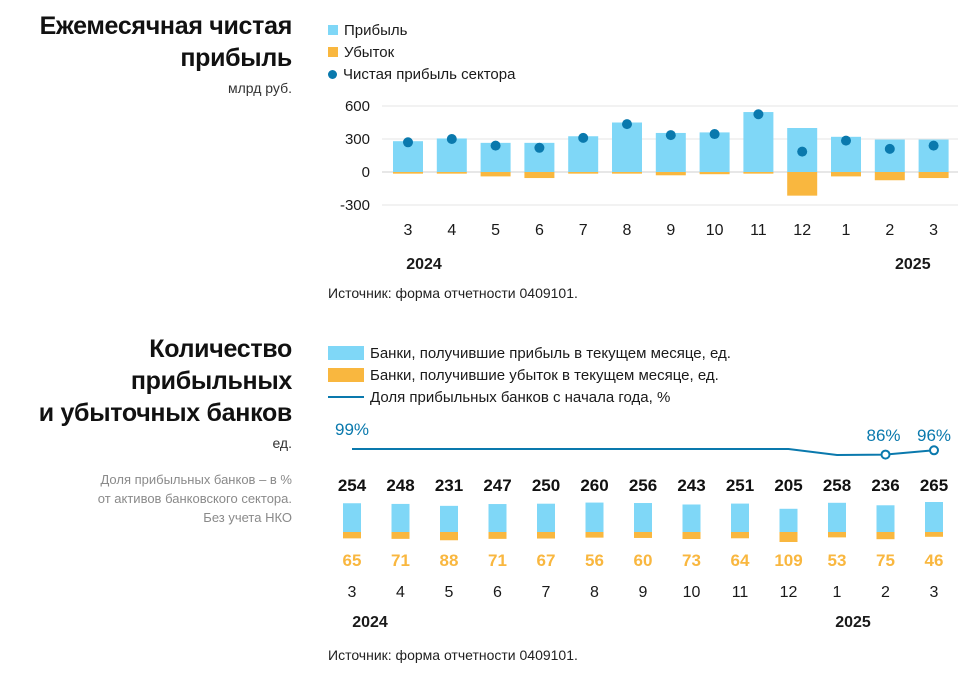 The width and height of the screenshot is (971, 678). What do you see at coordinates (352, 485) in the screenshot?
I see `profit-banks-label: 254` at bounding box center [352, 485].